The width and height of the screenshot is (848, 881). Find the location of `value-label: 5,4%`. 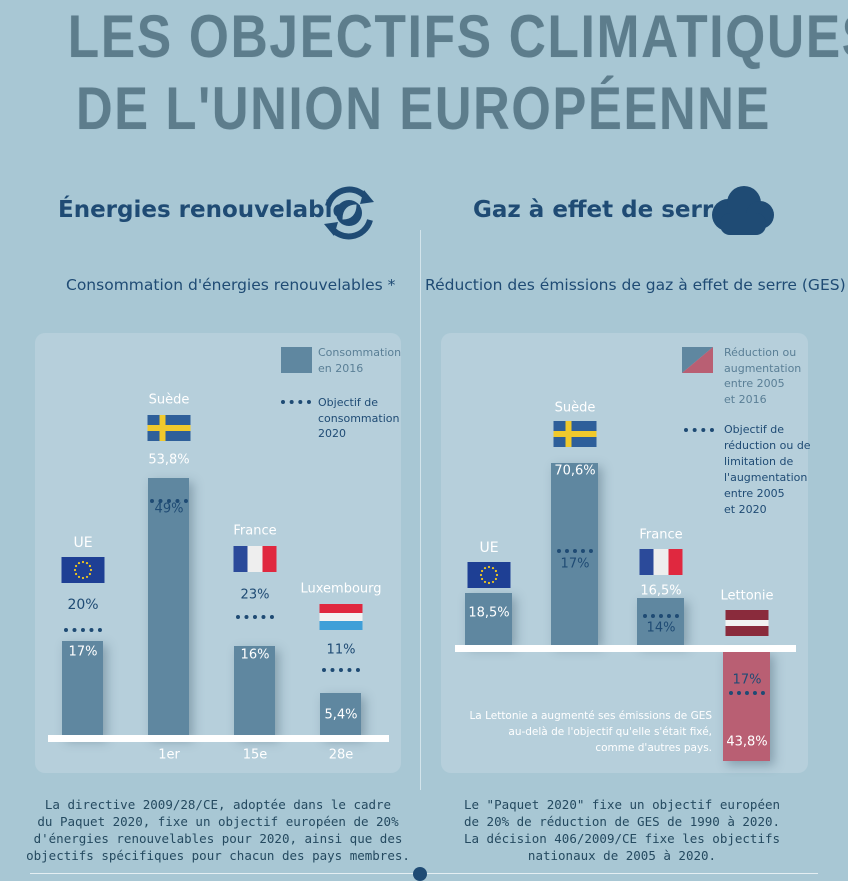

value-label: 5,4% is located at coordinates (341, 715).